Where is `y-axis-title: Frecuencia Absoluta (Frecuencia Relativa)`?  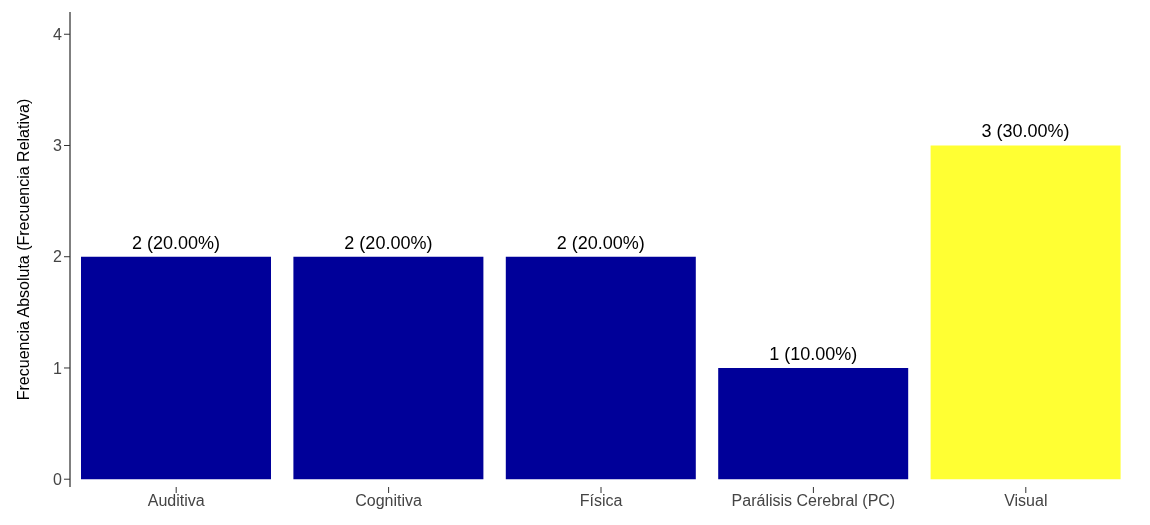 y-axis-title: Frecuencia Absoluta (Frecuencia Relativa) is located at coordinates (23, 249).